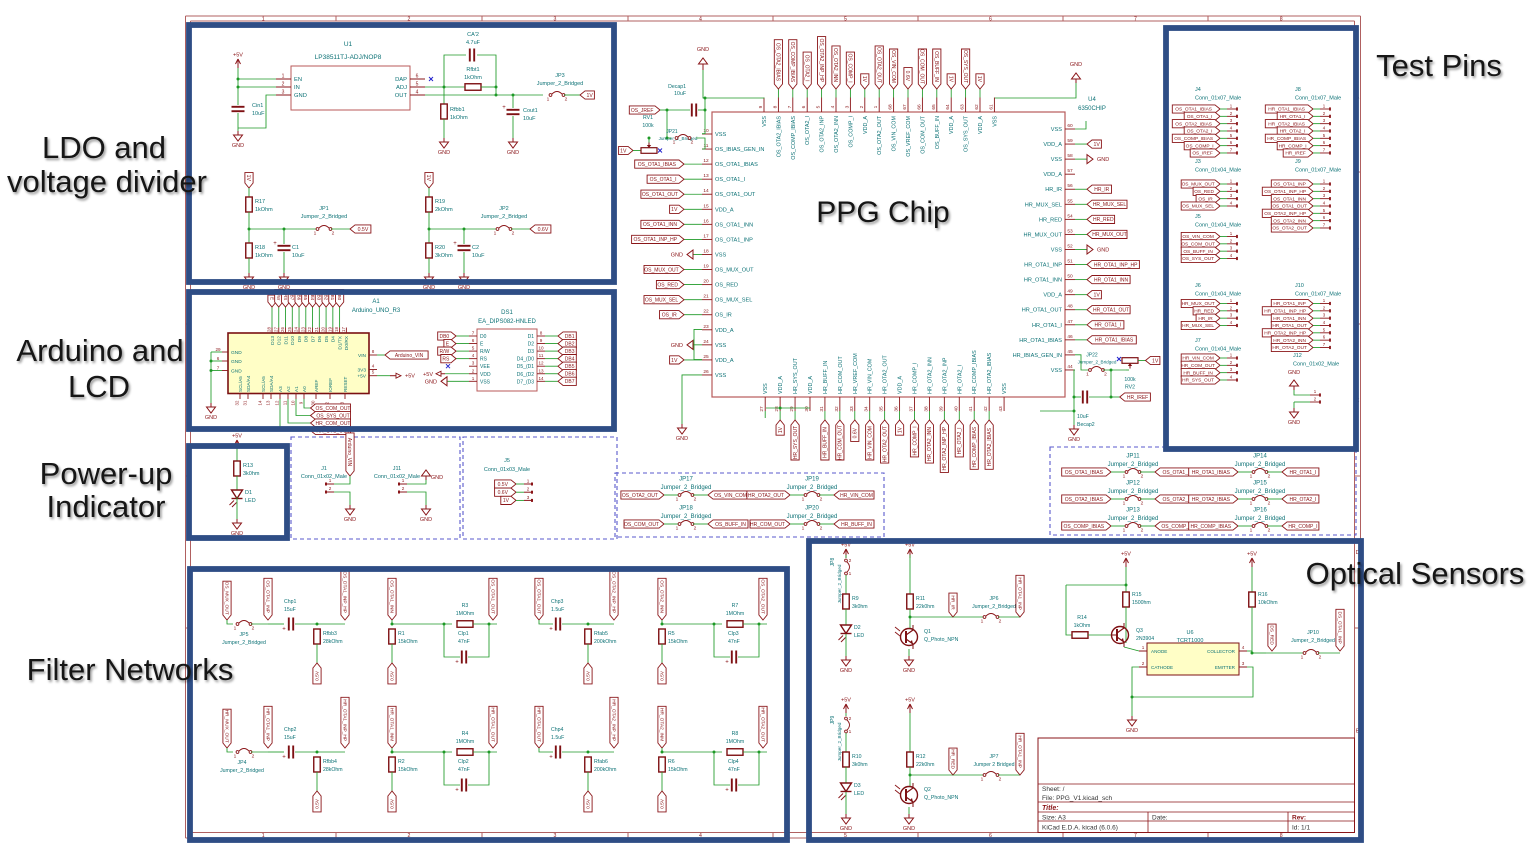 The width and height of the screenshot is (1536, 863). I want to click on svg-text: D7_(D3, so click(525, 382).